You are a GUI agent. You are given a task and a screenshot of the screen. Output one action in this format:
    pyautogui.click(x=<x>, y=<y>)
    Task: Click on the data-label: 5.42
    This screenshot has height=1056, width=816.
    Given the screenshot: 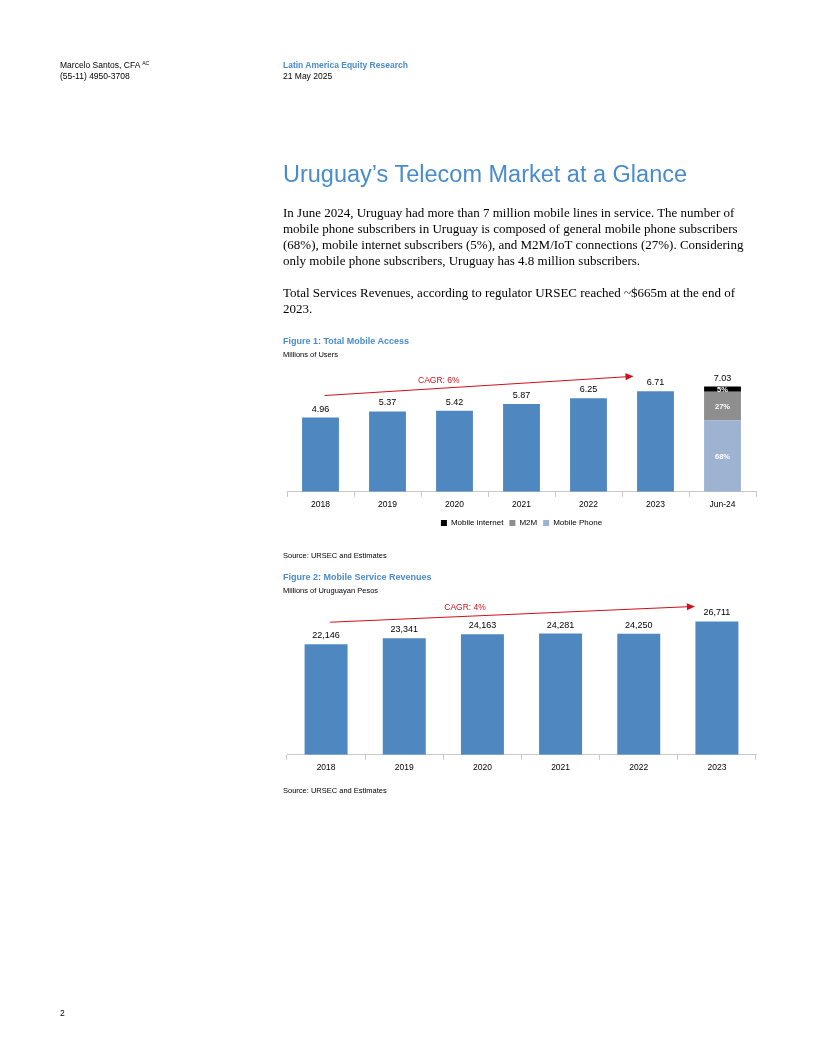 What is the action you would take?
    pyautogui.click(x=454, y=401)
    